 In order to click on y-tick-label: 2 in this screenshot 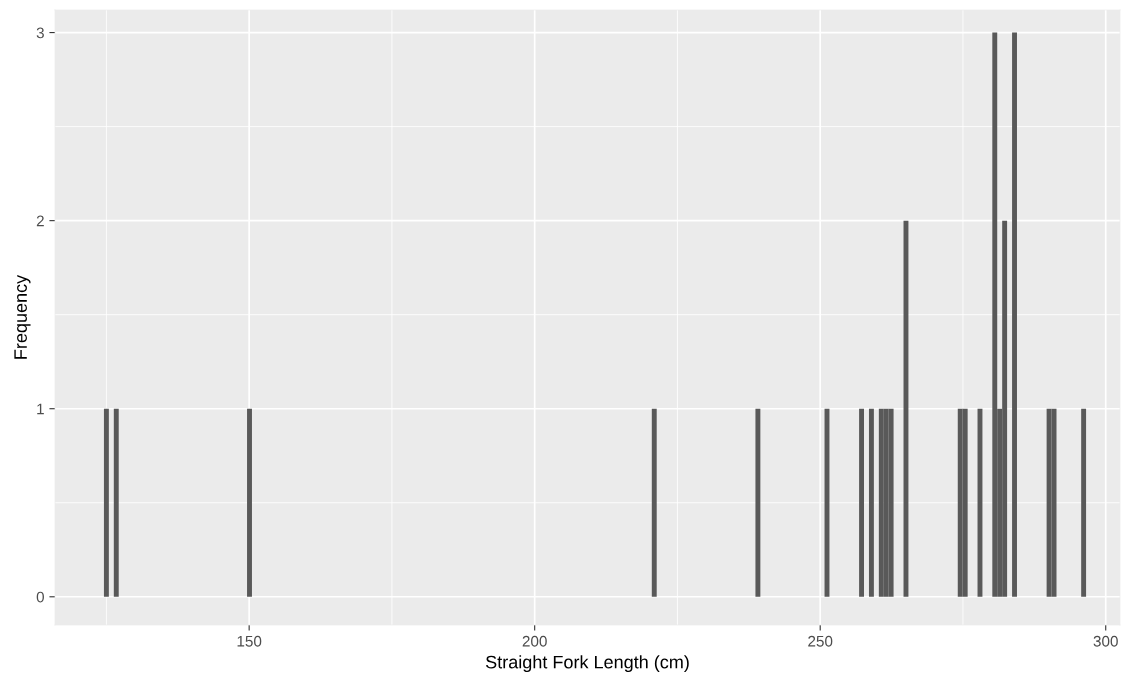, I will do `click(40, 221)`.